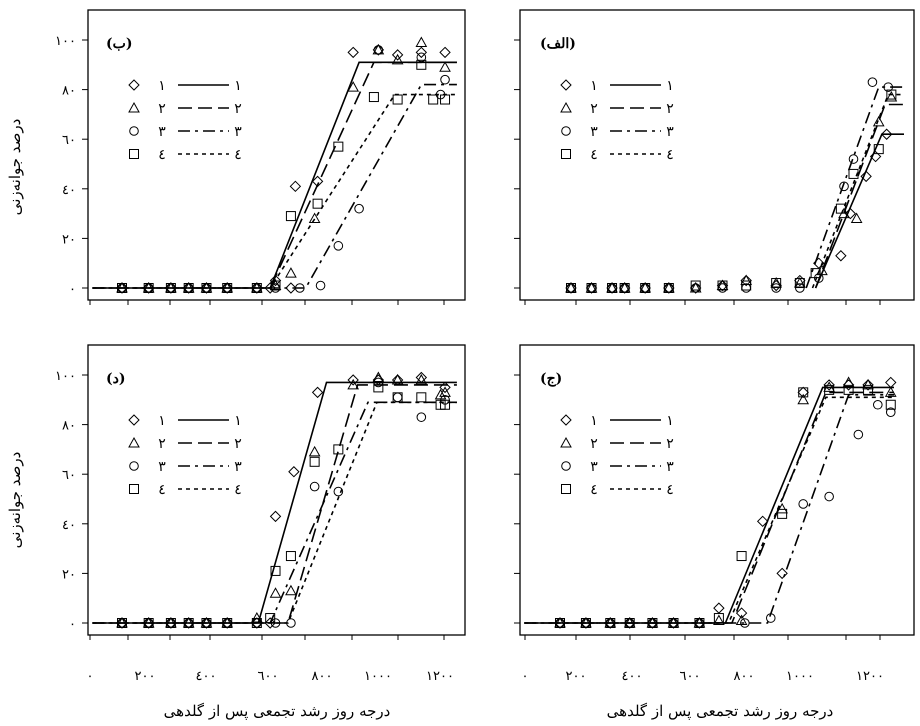 The image size is (920, 726). What do you see at coordinates (145, 676) in the screenshot?
I see `x-tick-label: ۲۰۰` at bounding box center [145, 676].